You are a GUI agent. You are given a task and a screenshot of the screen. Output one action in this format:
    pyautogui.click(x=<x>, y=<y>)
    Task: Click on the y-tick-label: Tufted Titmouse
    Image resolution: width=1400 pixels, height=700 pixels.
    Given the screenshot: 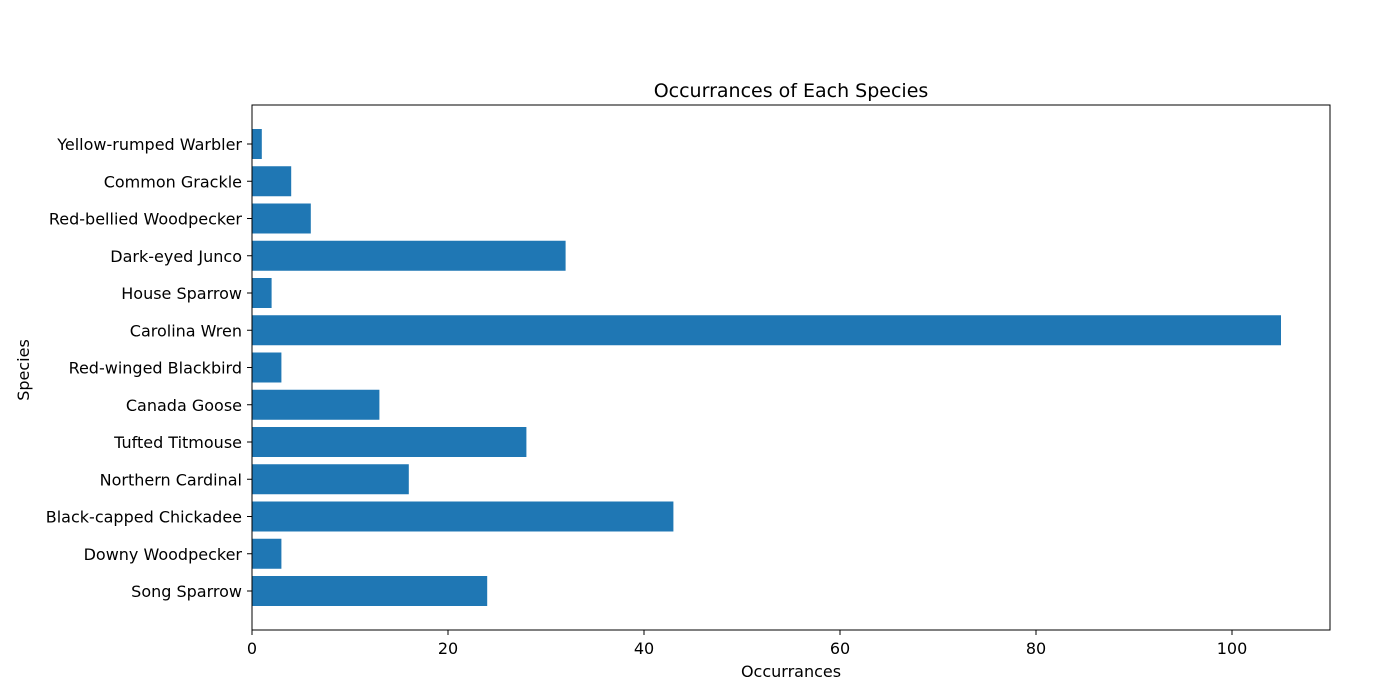 What is the action you would take?
    pyautogui.click(x=177, y=442)
    